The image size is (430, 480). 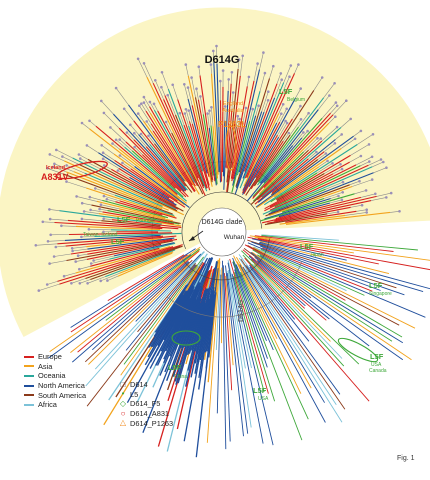 I want to click on l5f-belgium-mutation: L5F, so click(x=286, y=91).